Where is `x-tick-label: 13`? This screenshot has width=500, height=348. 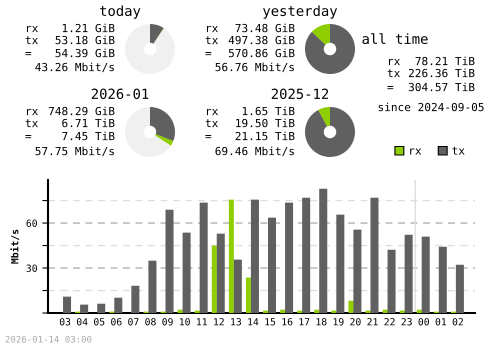
x-tick-label: 13 is located at coordinates (236, 322).